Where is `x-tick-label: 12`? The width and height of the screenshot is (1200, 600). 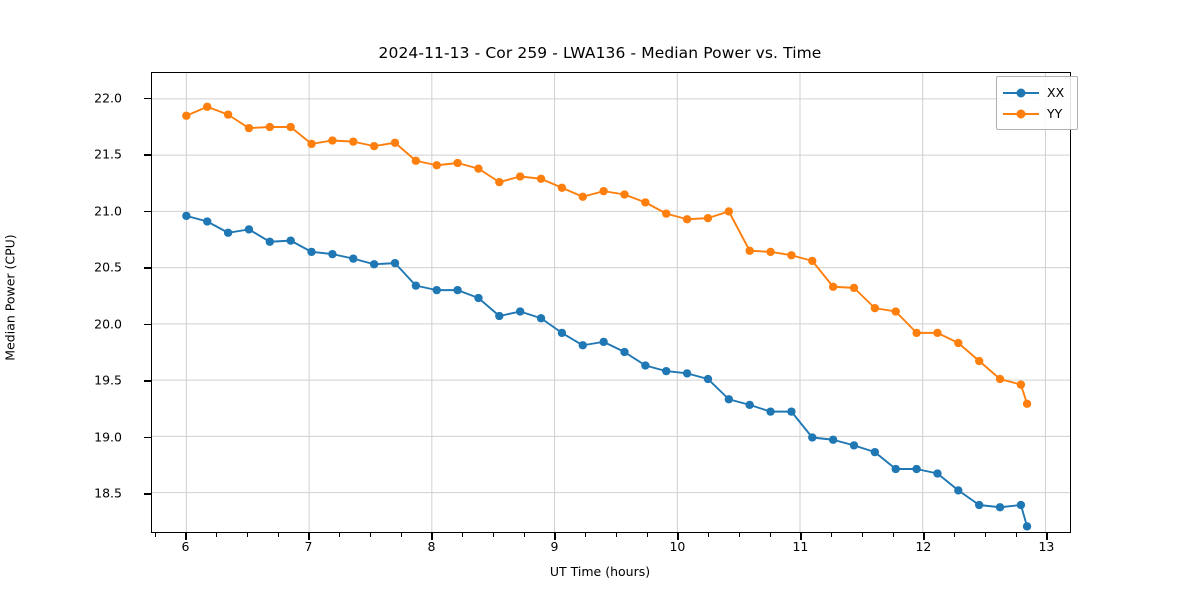 x-tick-label: 12 is located at coordinates (923, 546).